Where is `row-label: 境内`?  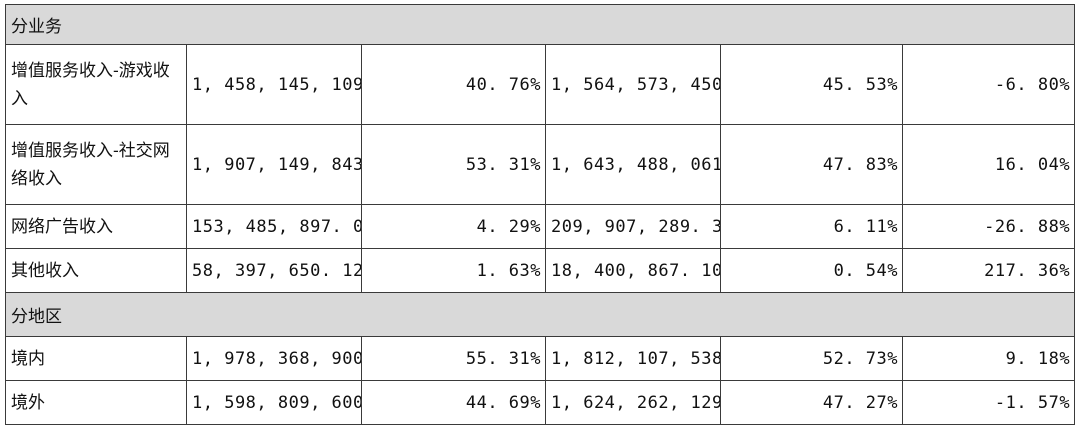 row-label: 境内 is located at coordinates (96, 358).